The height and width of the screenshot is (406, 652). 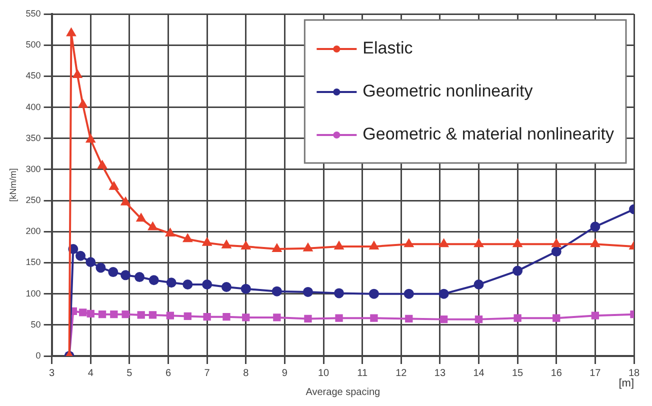 I want to click on x-tick-label: 18, so click(x=634, y=373).